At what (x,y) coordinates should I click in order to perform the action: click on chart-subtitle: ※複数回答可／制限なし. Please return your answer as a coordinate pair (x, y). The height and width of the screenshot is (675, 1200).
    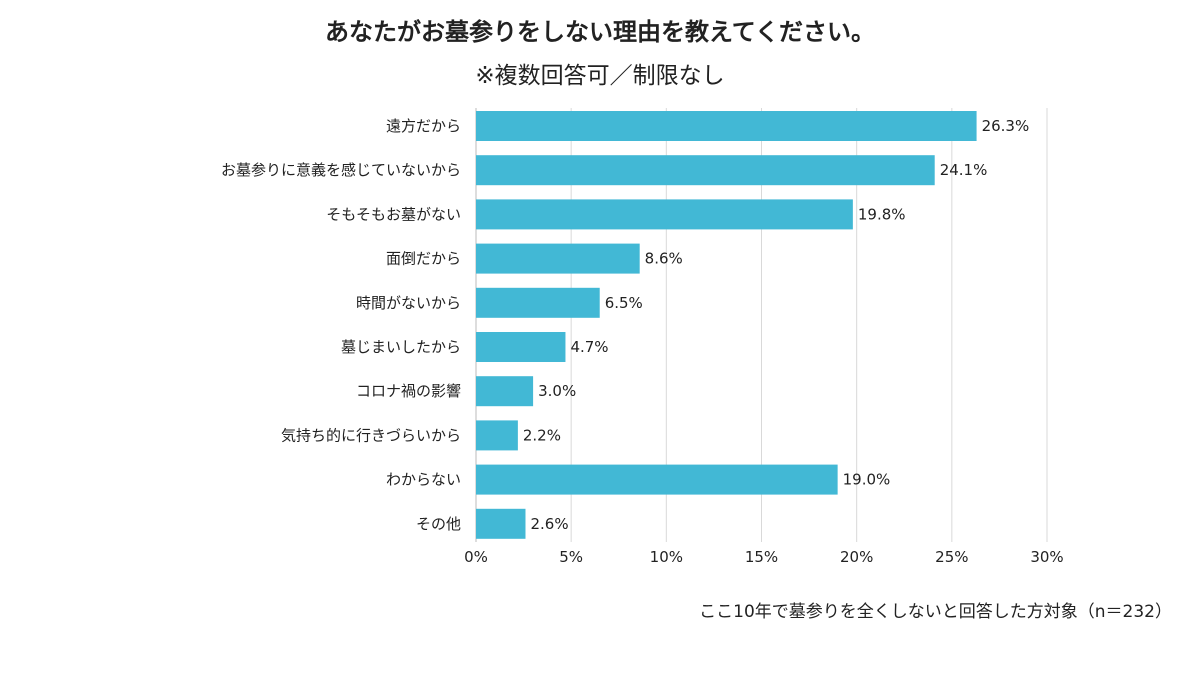
    Looking at the image, I should click on (600, 76).